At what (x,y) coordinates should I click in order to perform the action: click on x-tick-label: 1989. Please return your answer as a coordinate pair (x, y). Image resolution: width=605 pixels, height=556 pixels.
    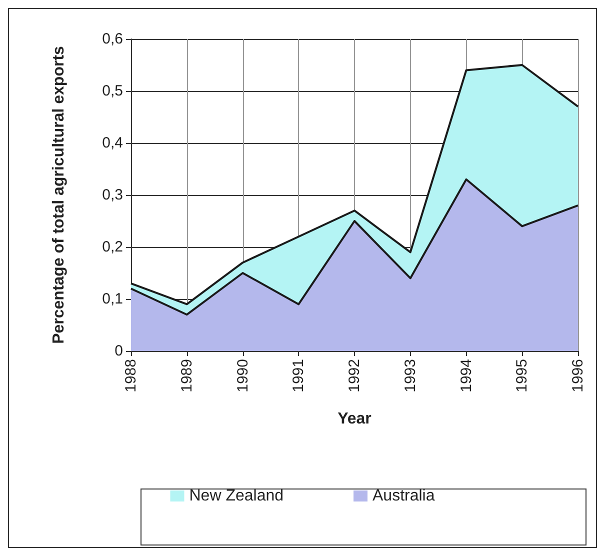
    Looking at the image, I should click on (187, 375).